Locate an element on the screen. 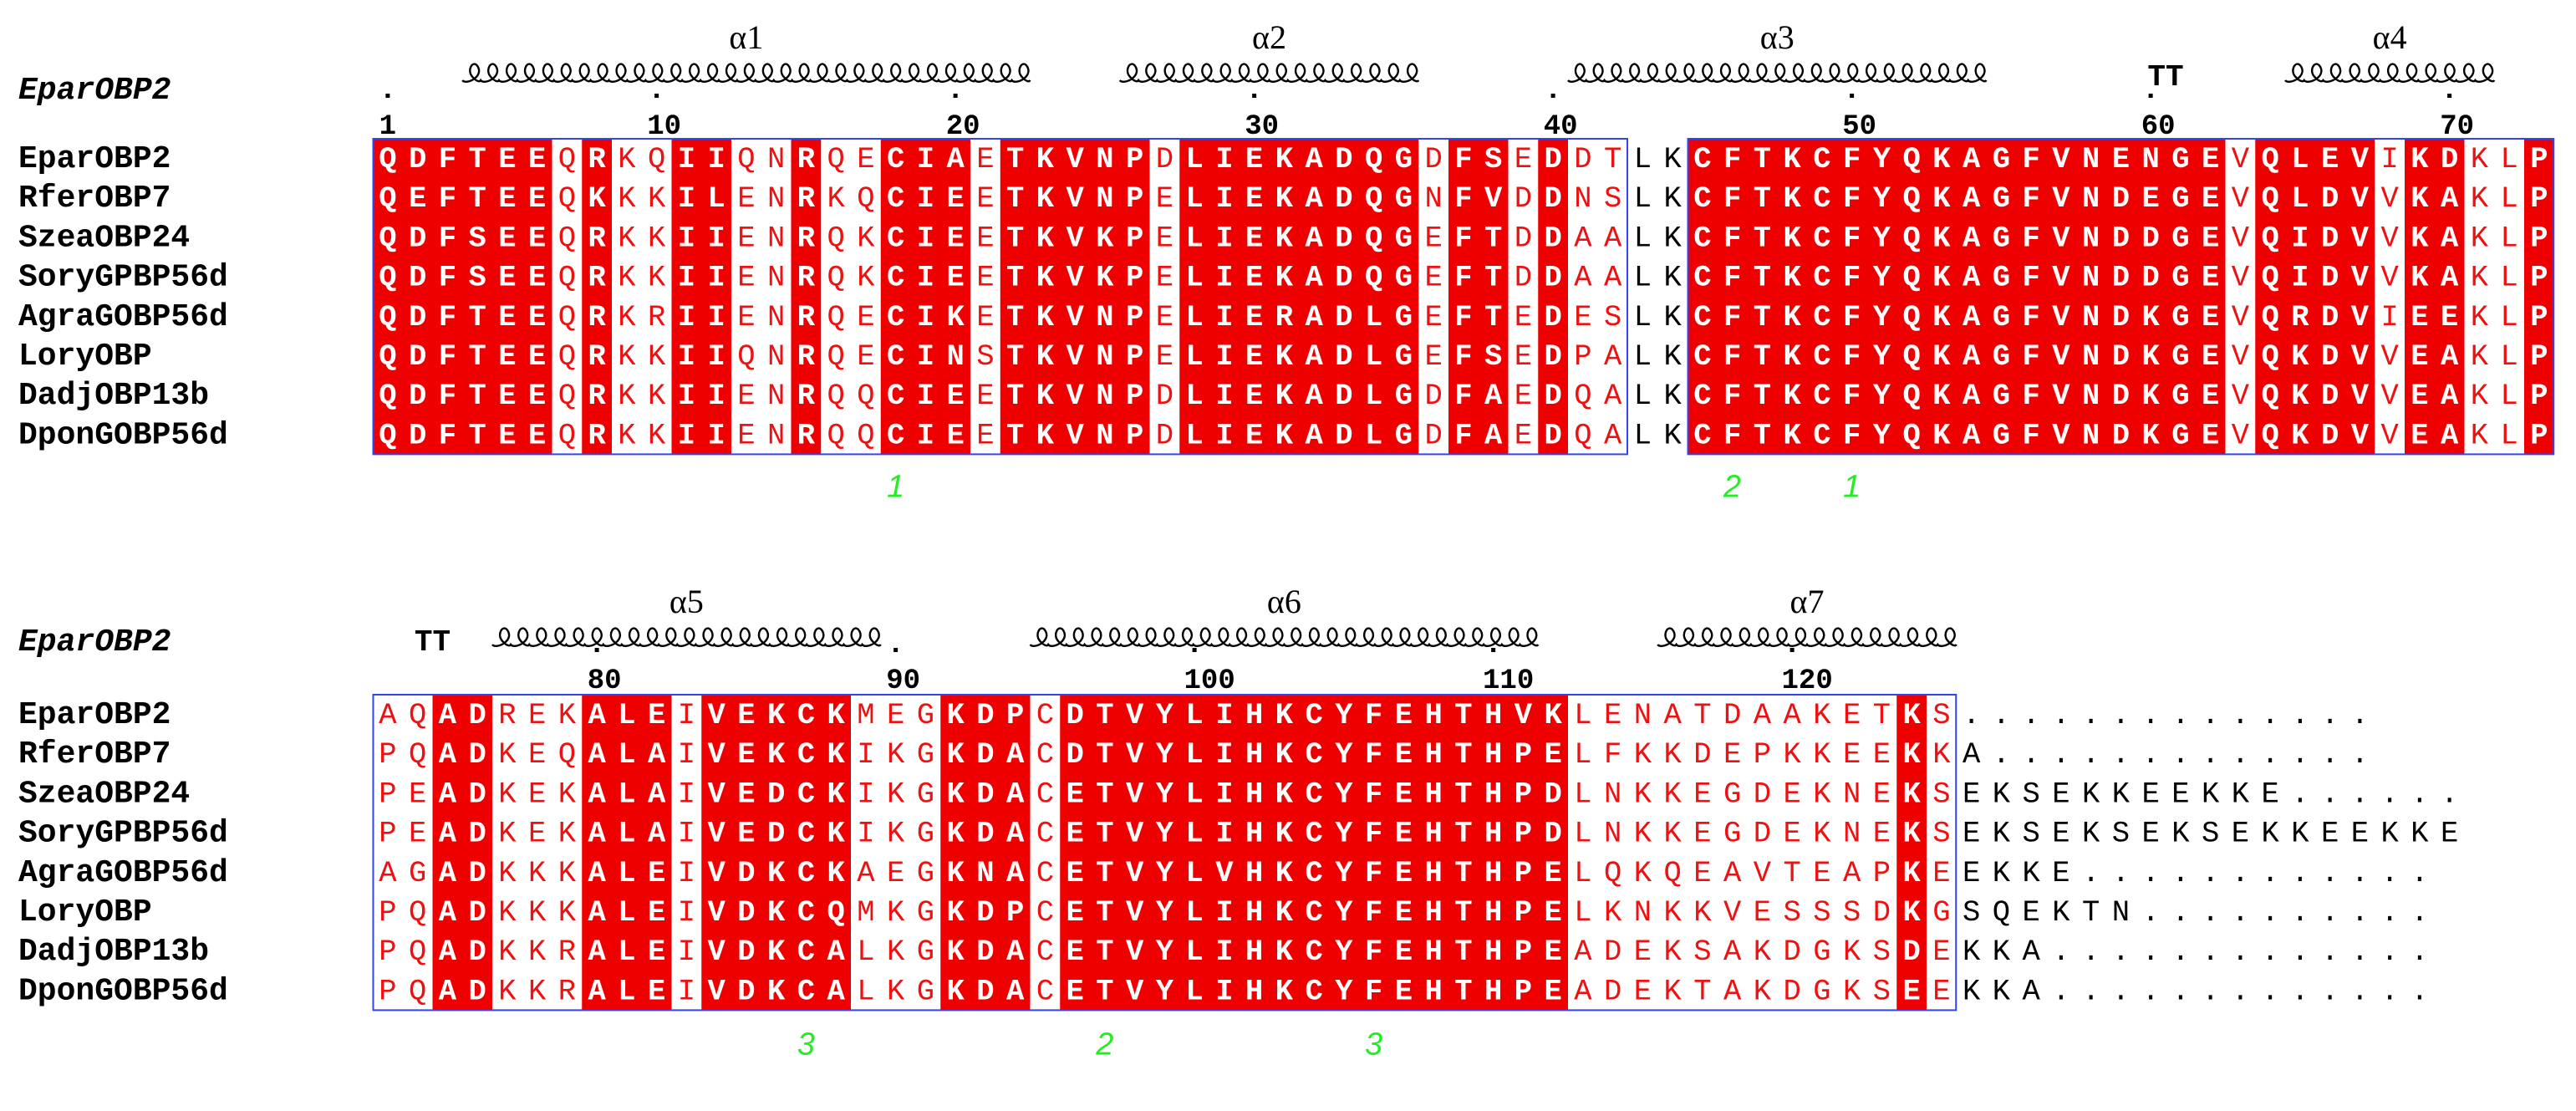  helix-label: α4 is located at coordinates (2390, 37).